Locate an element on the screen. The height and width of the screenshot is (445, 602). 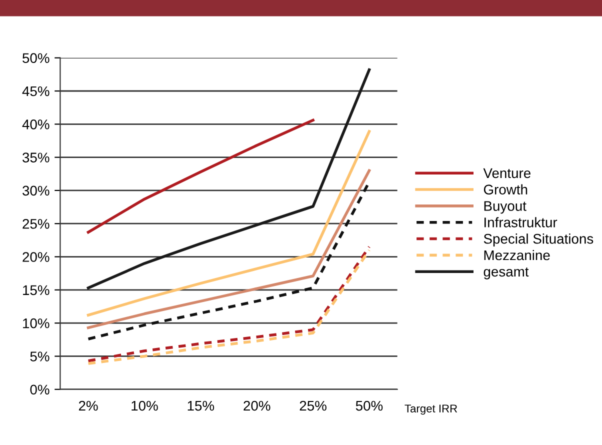
y-tick-label: 50% is located at coordinates (36, 58).